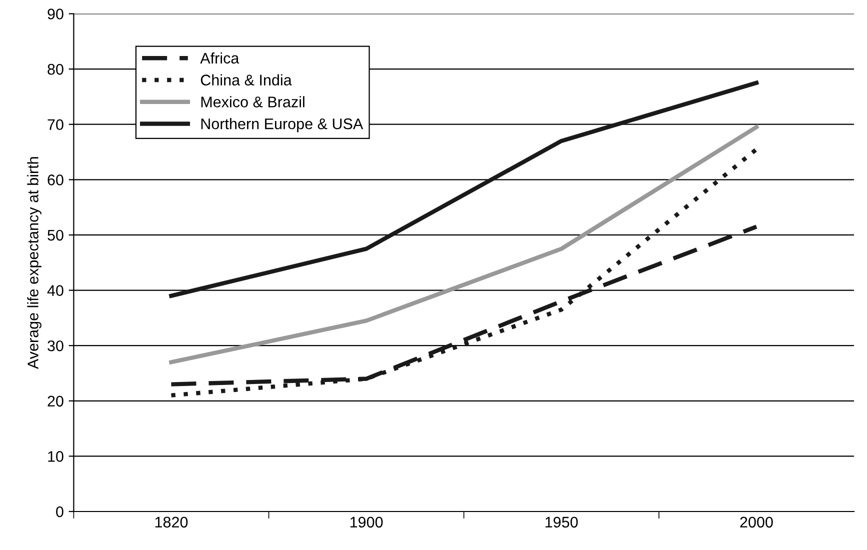  I want to click on x-tick-label: 1950, so click(562, 522).